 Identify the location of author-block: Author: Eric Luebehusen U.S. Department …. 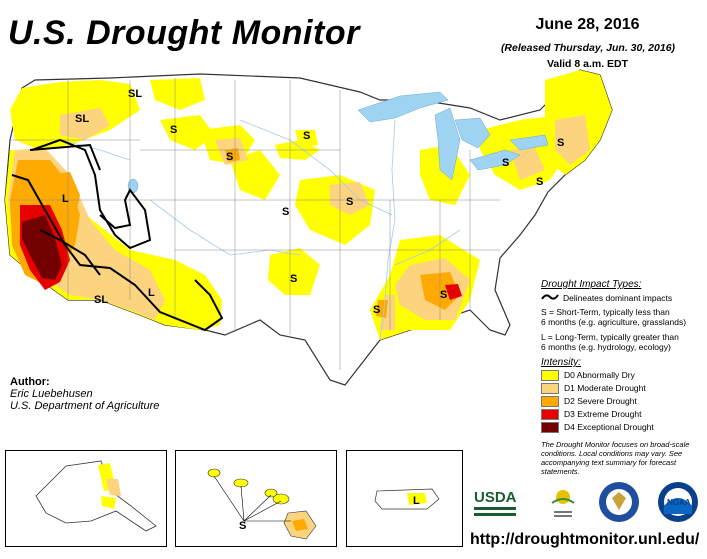
(84, 394).